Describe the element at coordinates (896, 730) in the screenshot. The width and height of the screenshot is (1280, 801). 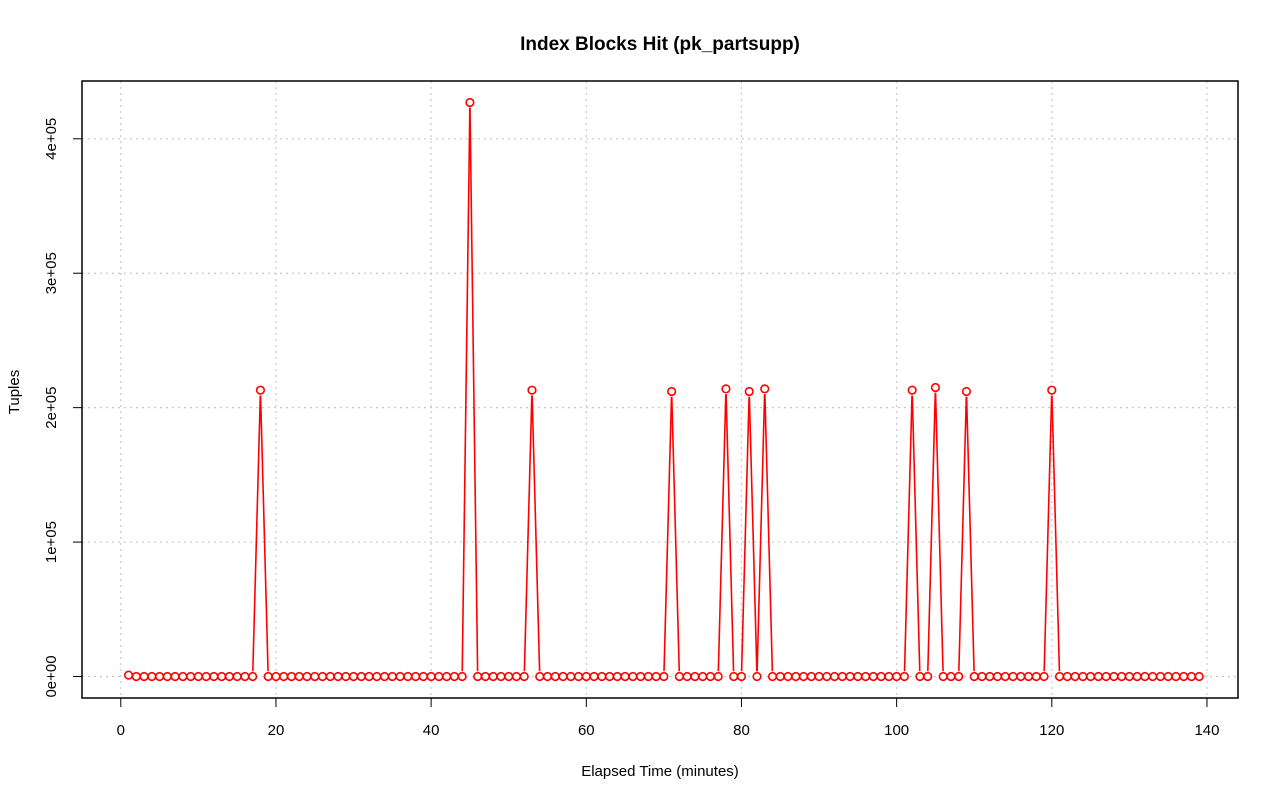
I see `x-tick-label: 100` at that location.